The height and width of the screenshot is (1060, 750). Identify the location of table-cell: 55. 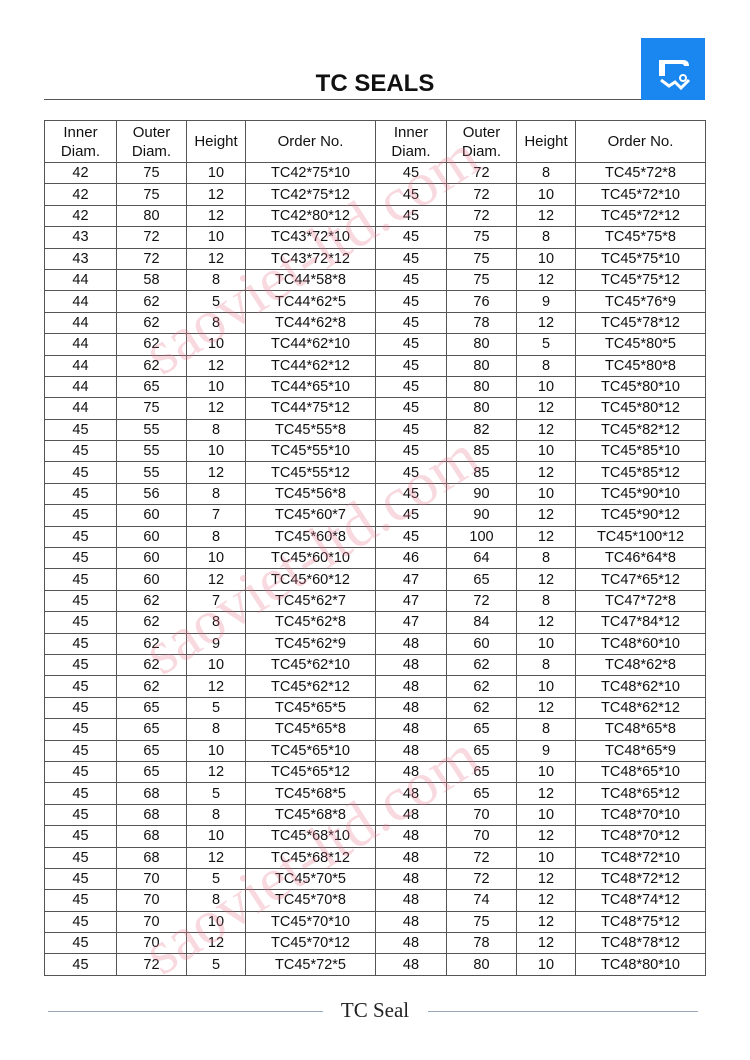
(151, 472).